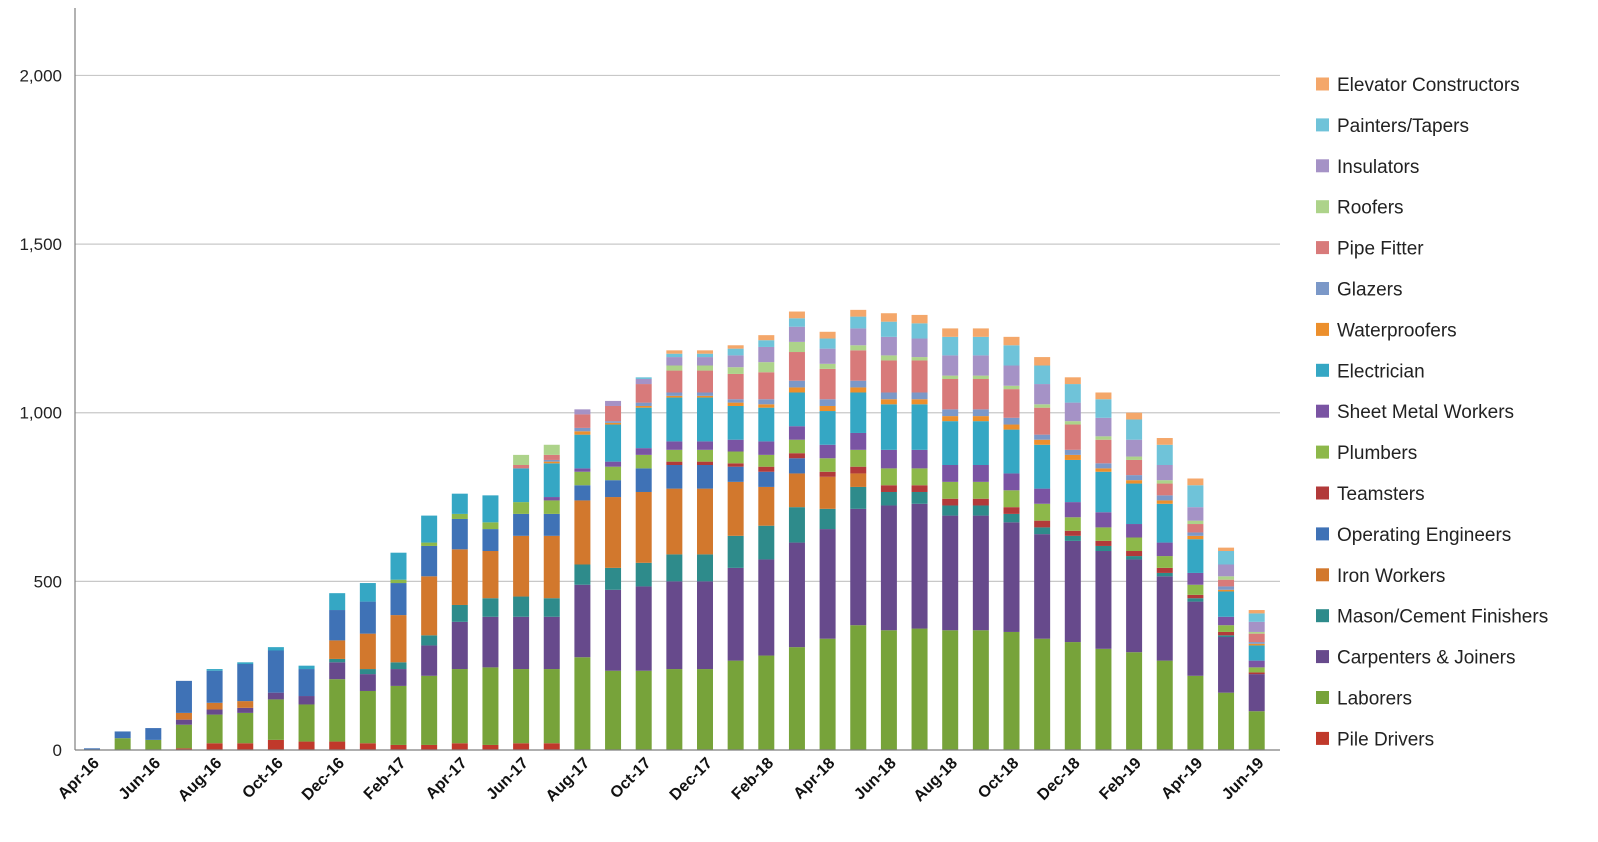 The height and width of the screenshot is (842, 1598). Describe the element at coordinates (1397, 330) in the screenshot. I see `legend-label: Waterproofers` at that location.